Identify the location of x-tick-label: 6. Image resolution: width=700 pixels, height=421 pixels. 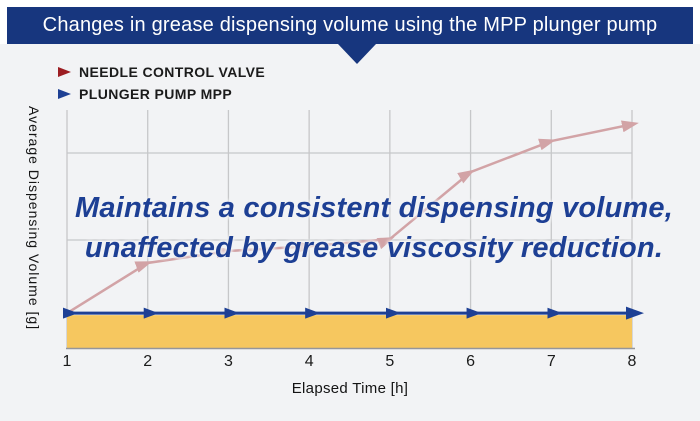
(471, 361).